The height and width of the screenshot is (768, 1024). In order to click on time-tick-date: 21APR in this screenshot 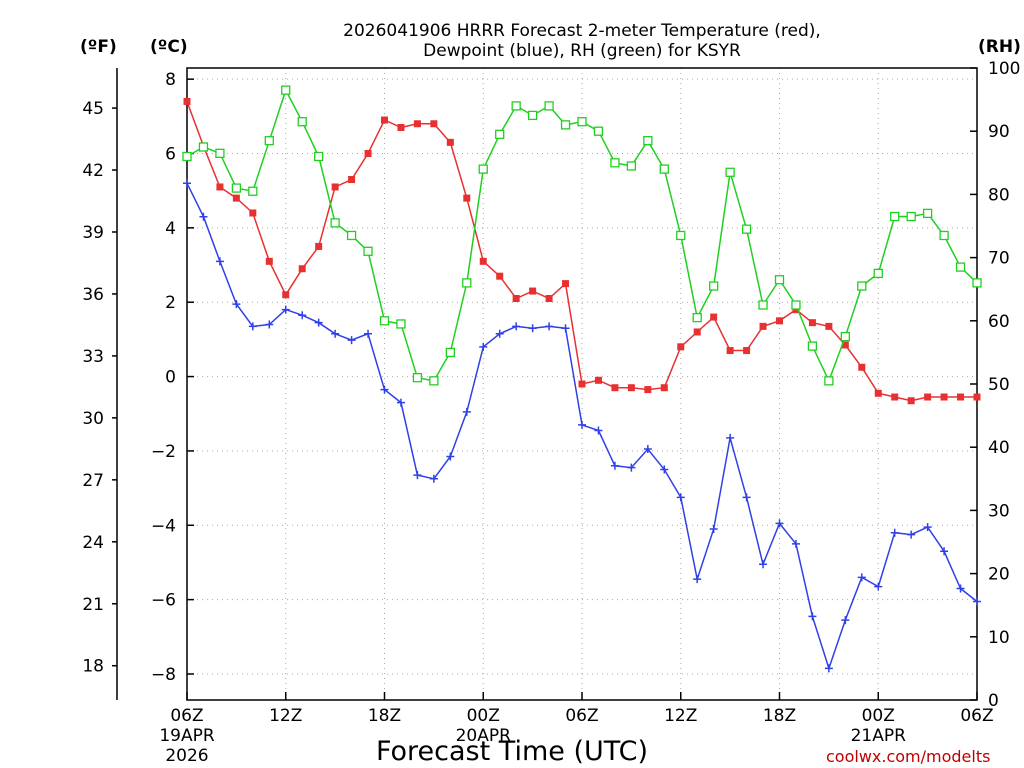, I will do `click(879, 736)`.